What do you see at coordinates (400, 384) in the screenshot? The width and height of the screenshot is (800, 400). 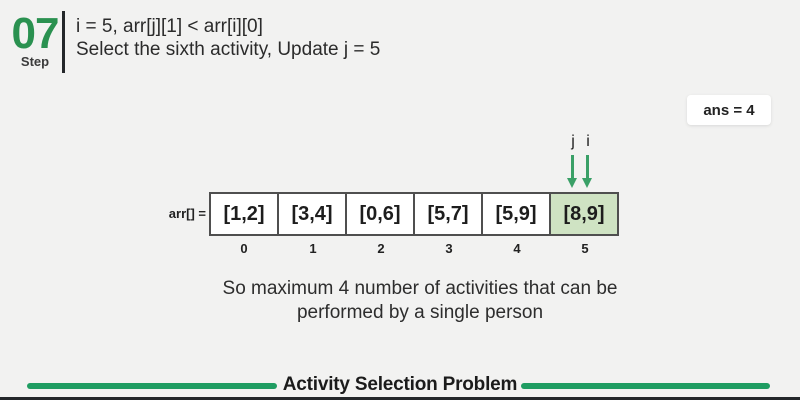 I see `footer-title: Activity Selection Problem` at bounding box center [400, 384].